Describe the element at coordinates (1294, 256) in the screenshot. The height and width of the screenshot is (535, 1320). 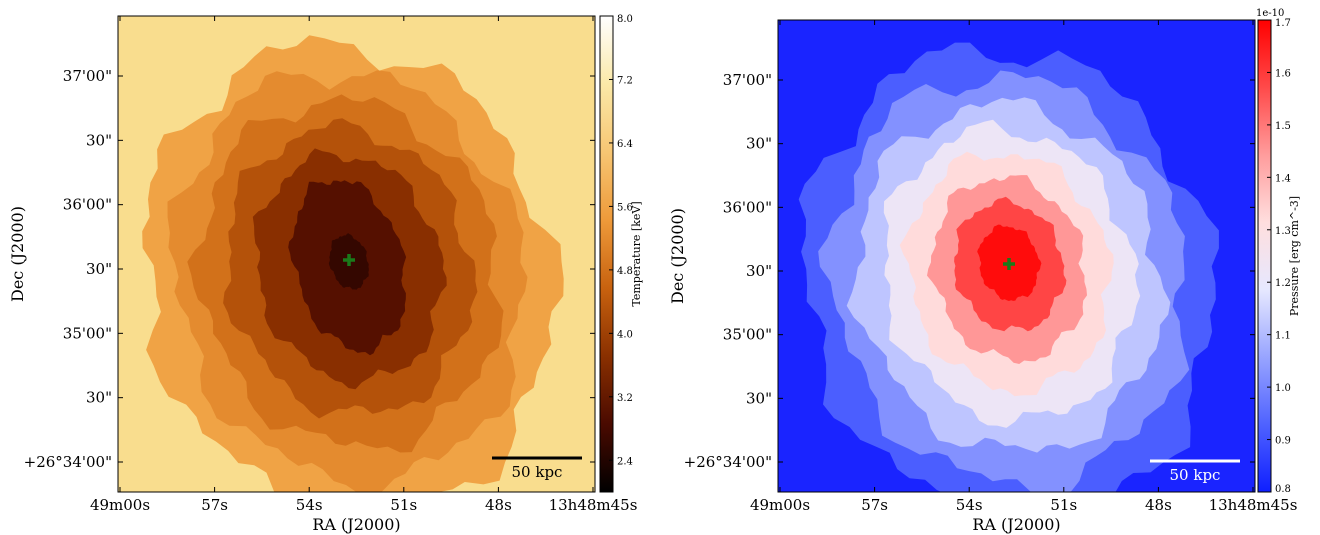
I see `colorbar-label: Pressure [erg cm^-3]` at that location.